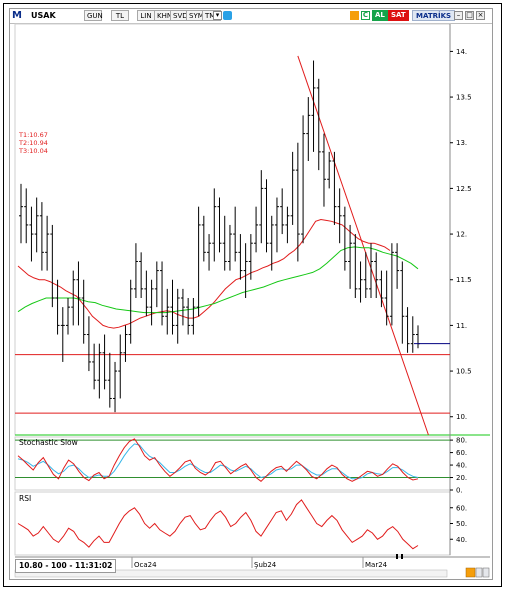  Describe the element at coordinates (461, 143) in the screenshot. I see `price-tick-label: 13.` at that location.